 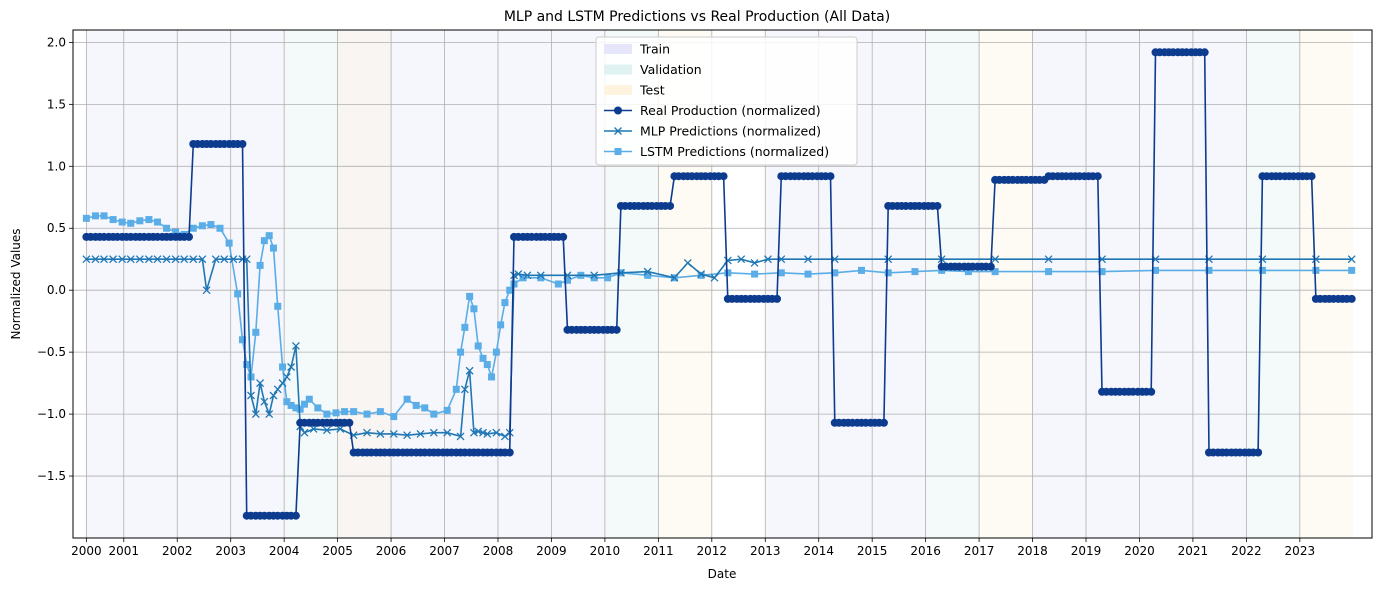 I want to click on y-tick-label: −1.5, so click(x=51, y=476).